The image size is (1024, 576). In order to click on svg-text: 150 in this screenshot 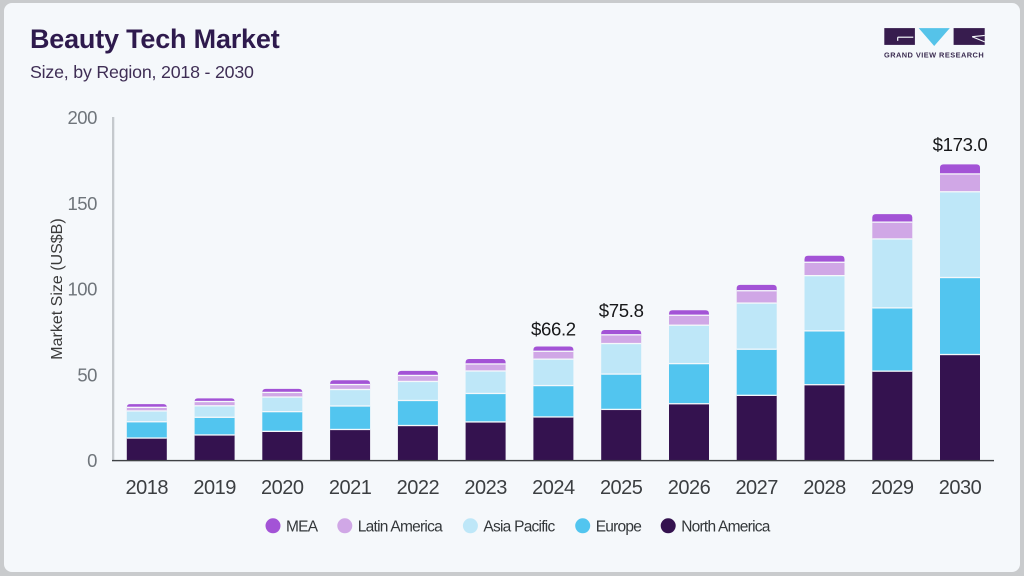, I will do `click(82, 203)`.